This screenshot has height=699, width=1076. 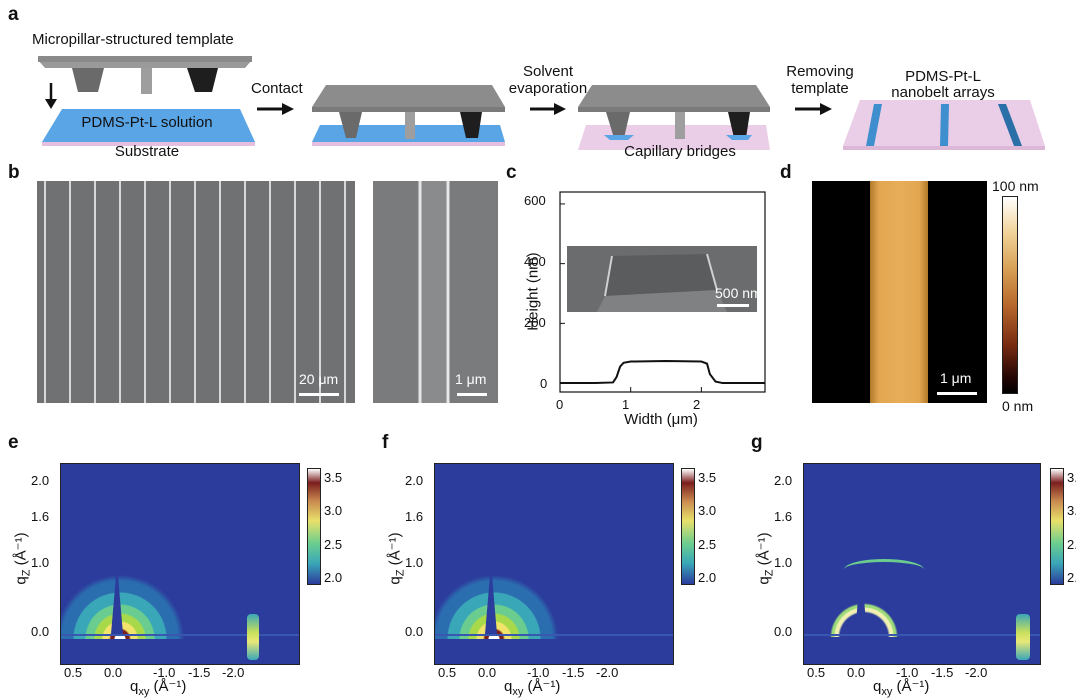 I want to click on c-ytick: 0, so click(x=544, y=383).